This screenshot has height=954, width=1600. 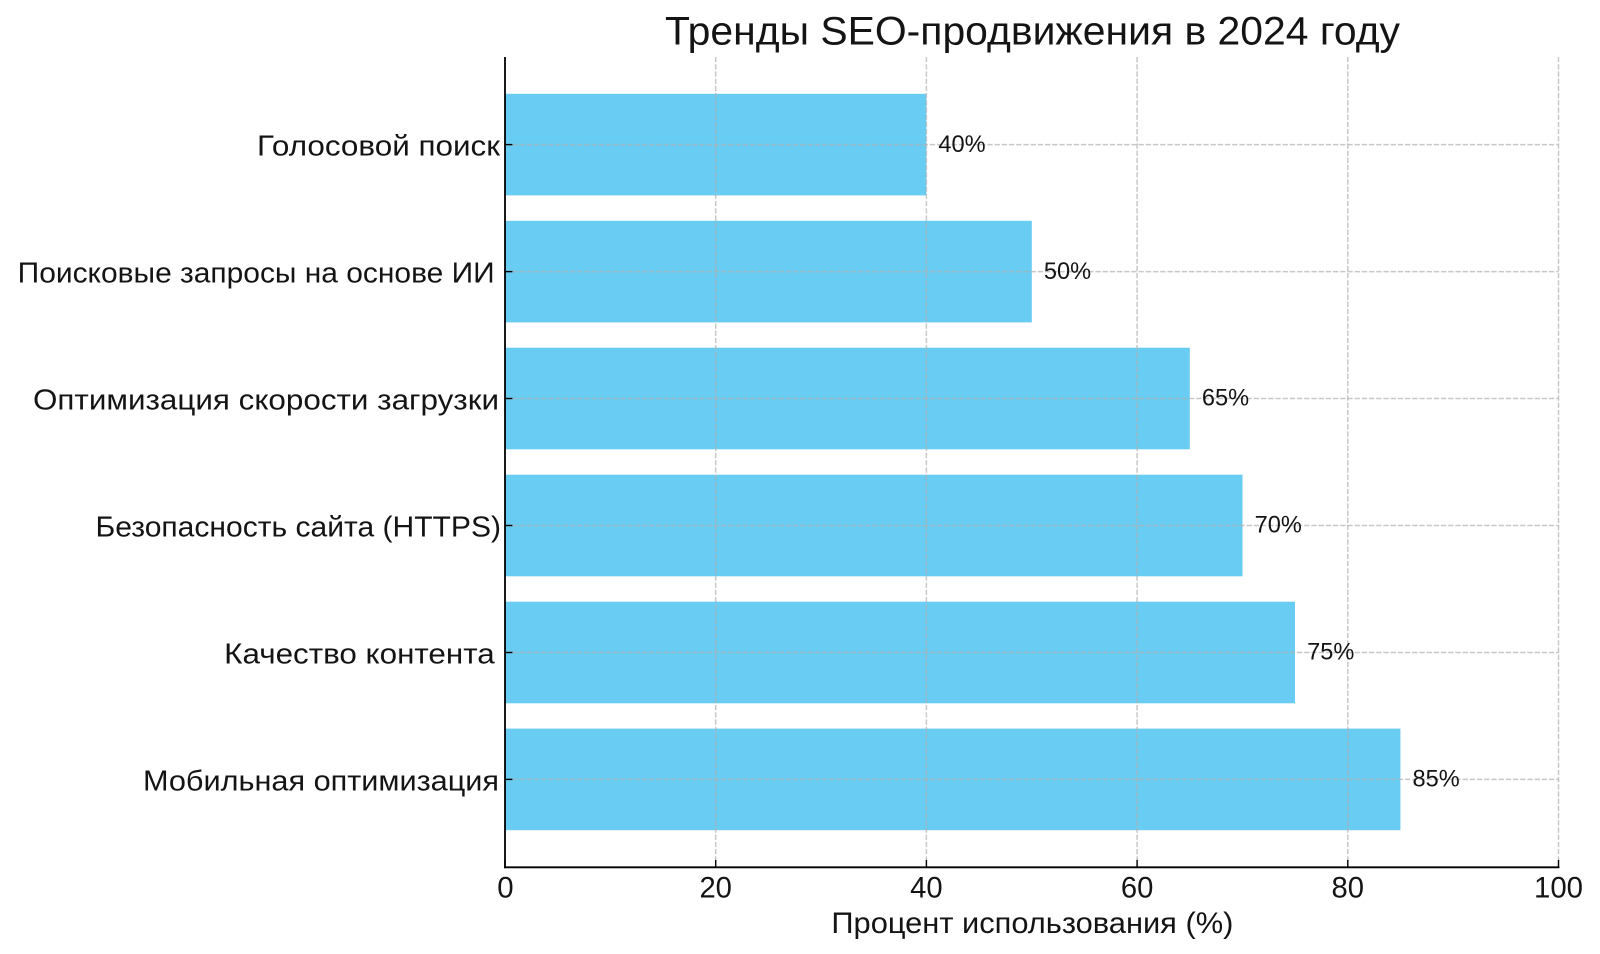 I want to click on svg-text: 40%, so click(x=961, y=145).